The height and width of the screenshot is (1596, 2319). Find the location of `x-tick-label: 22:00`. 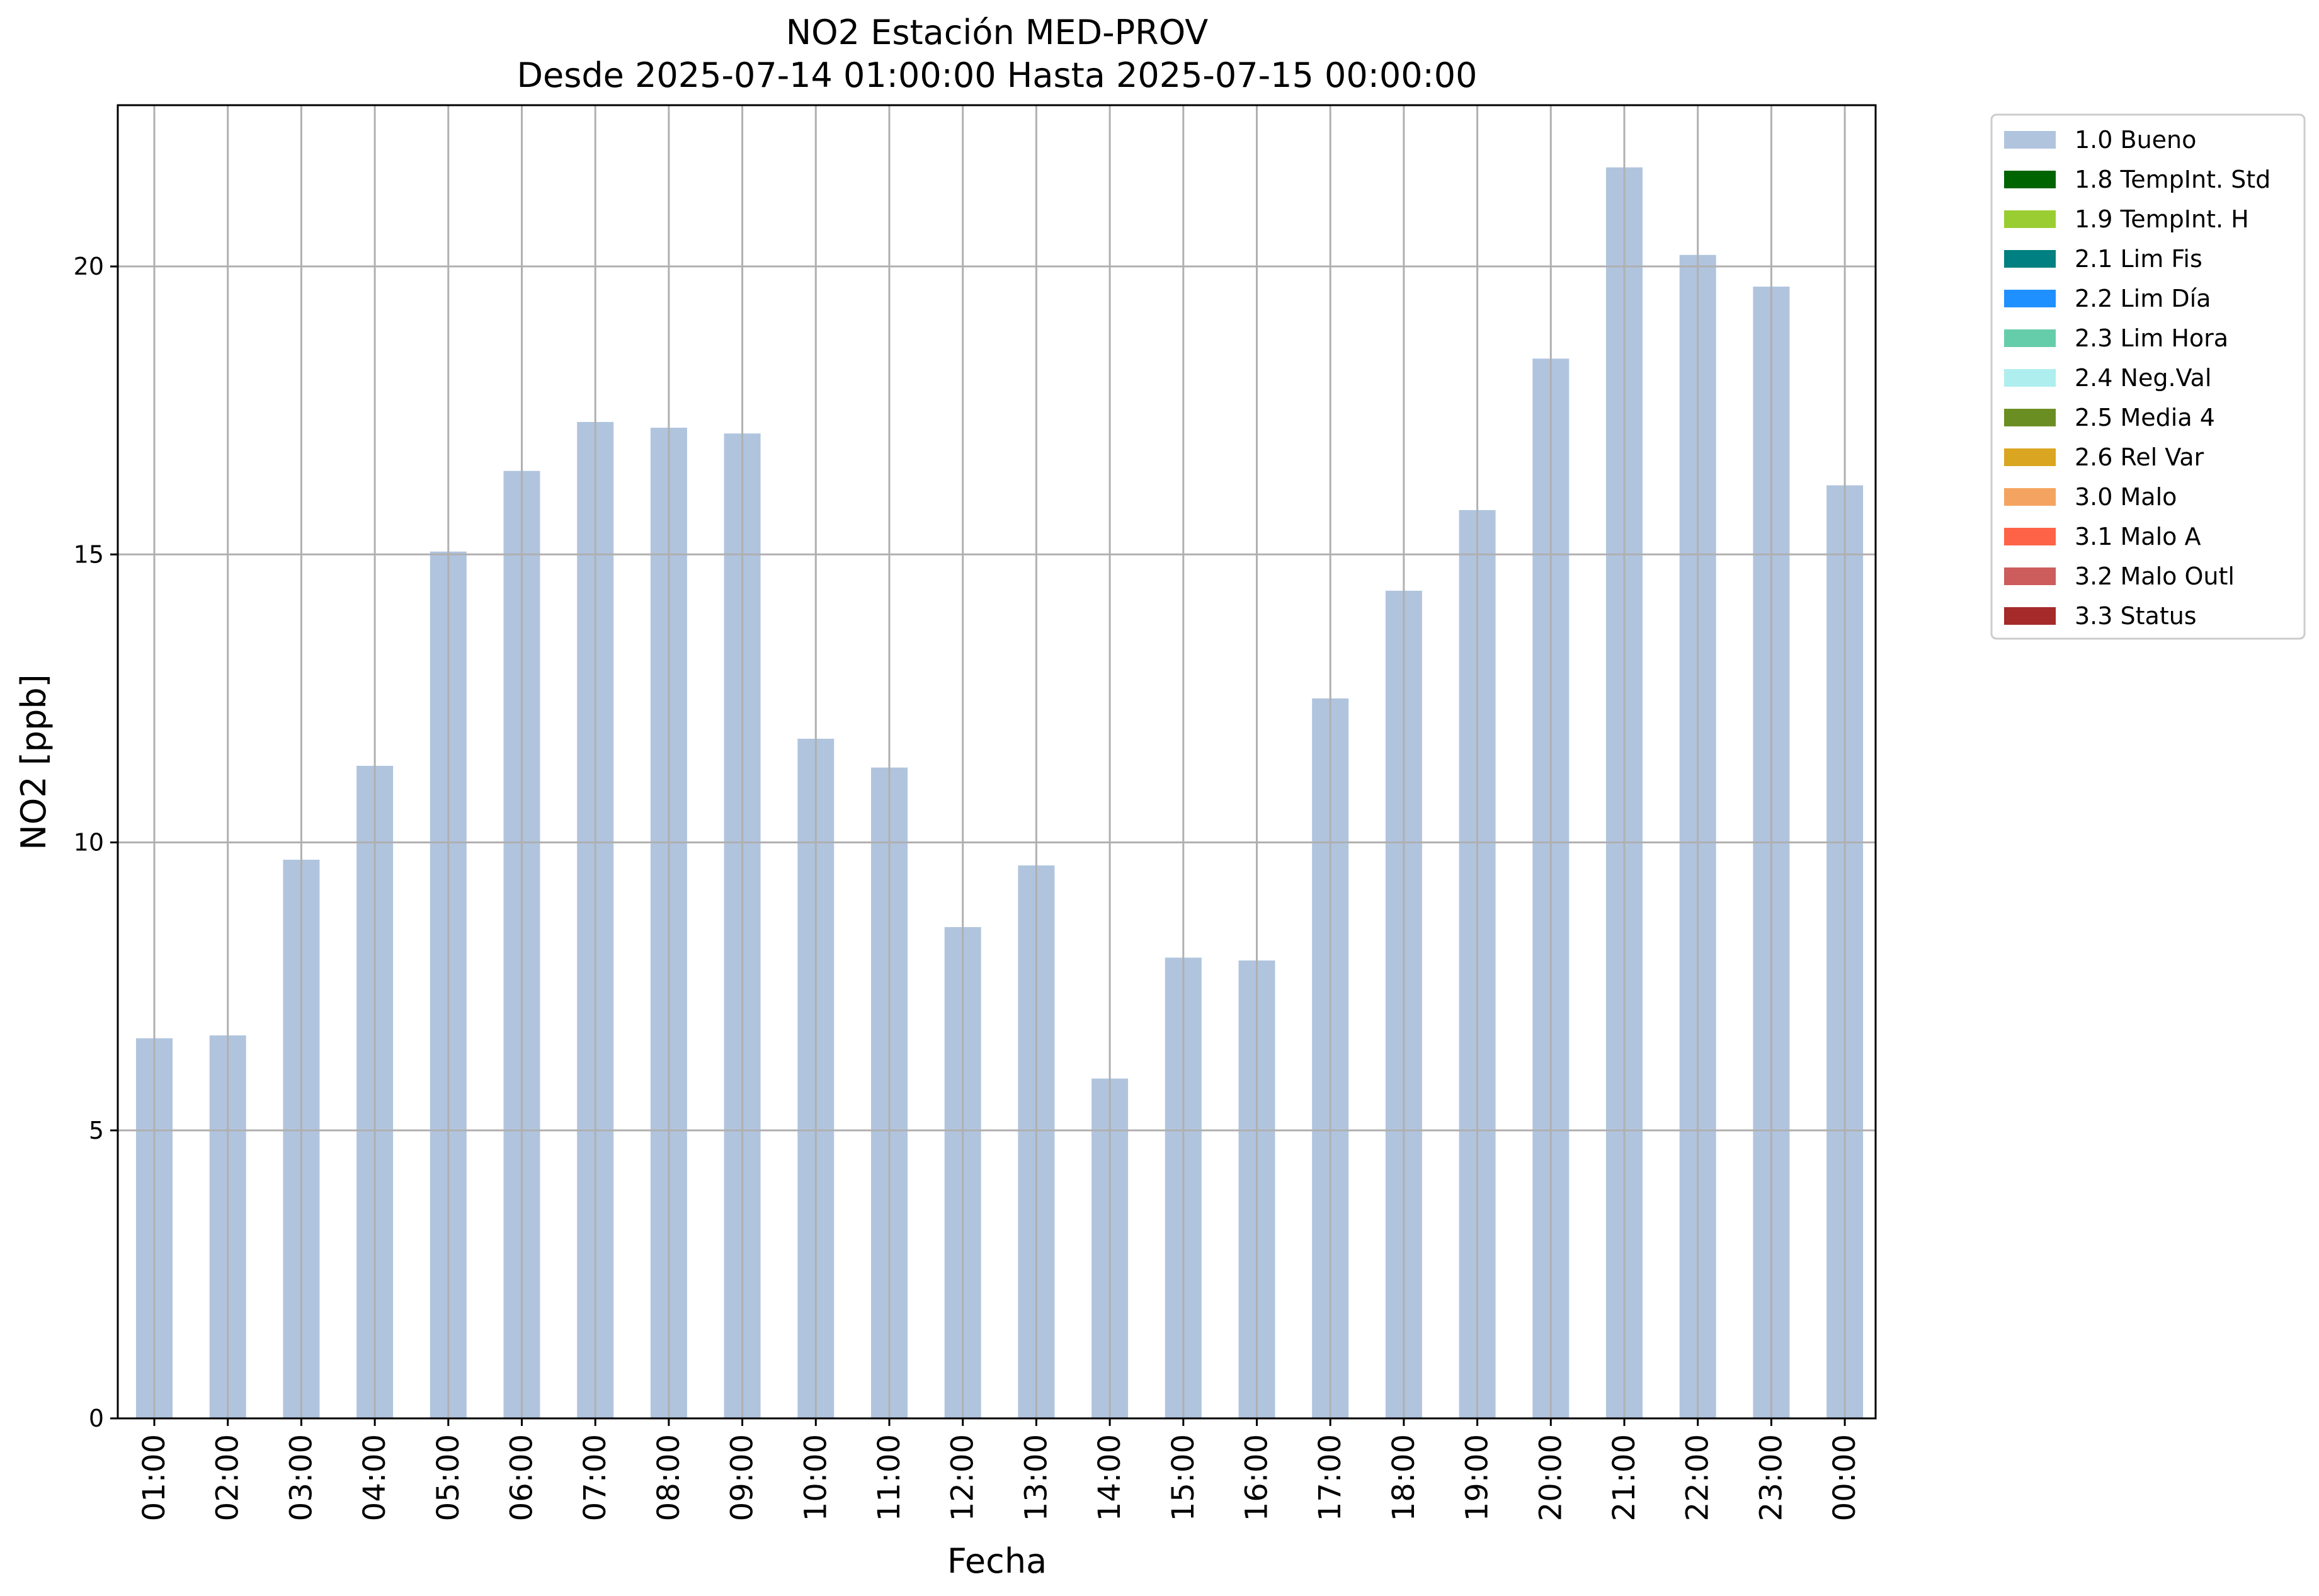

x-tick-label: 22:00 is located at coordinates (1698, 1477).